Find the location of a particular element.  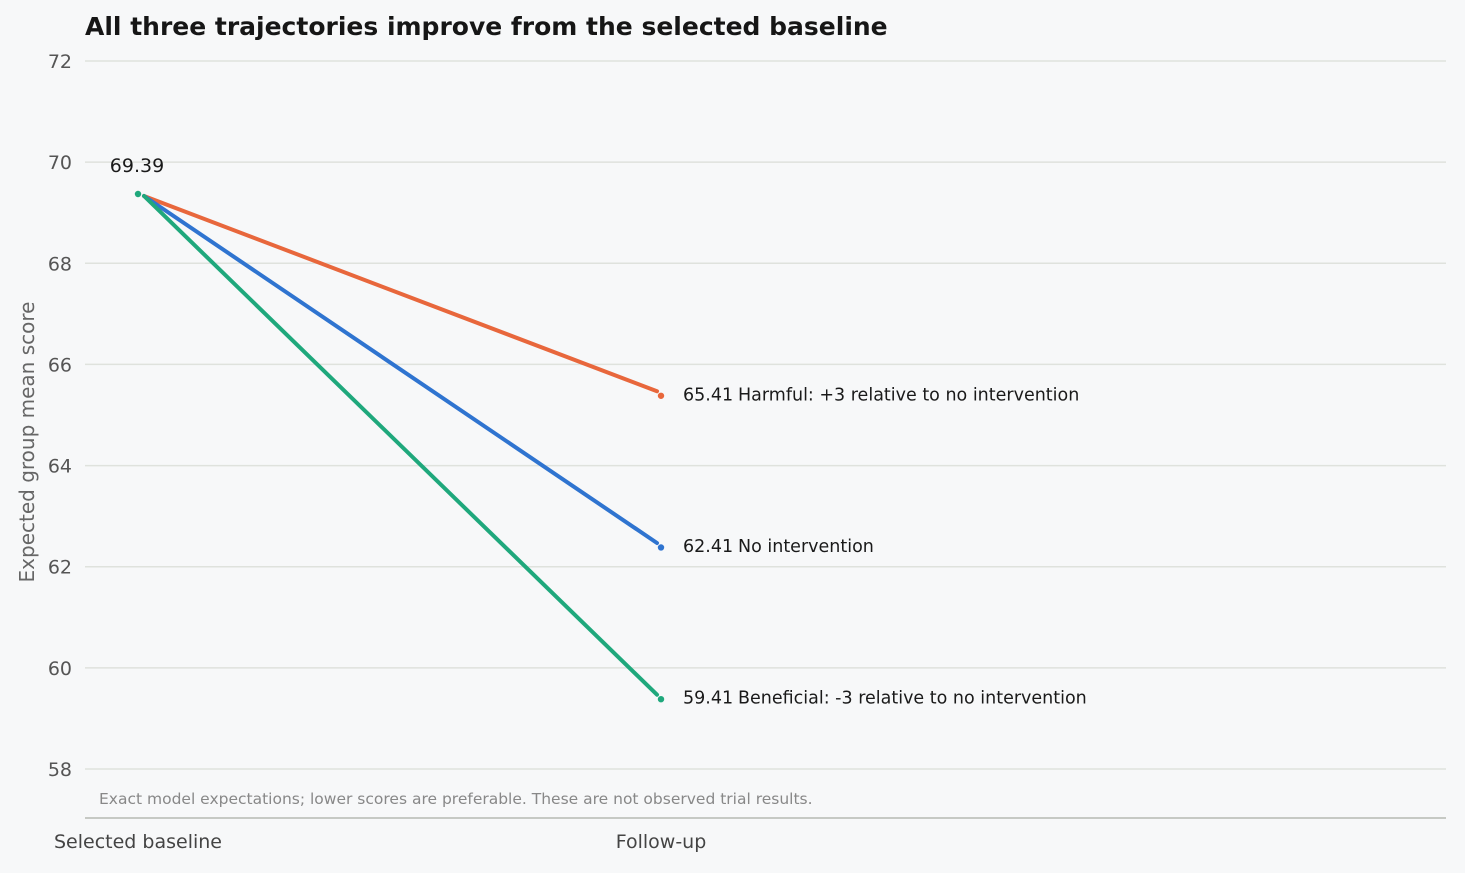

baseline-point is located at coordinates (138, 194).